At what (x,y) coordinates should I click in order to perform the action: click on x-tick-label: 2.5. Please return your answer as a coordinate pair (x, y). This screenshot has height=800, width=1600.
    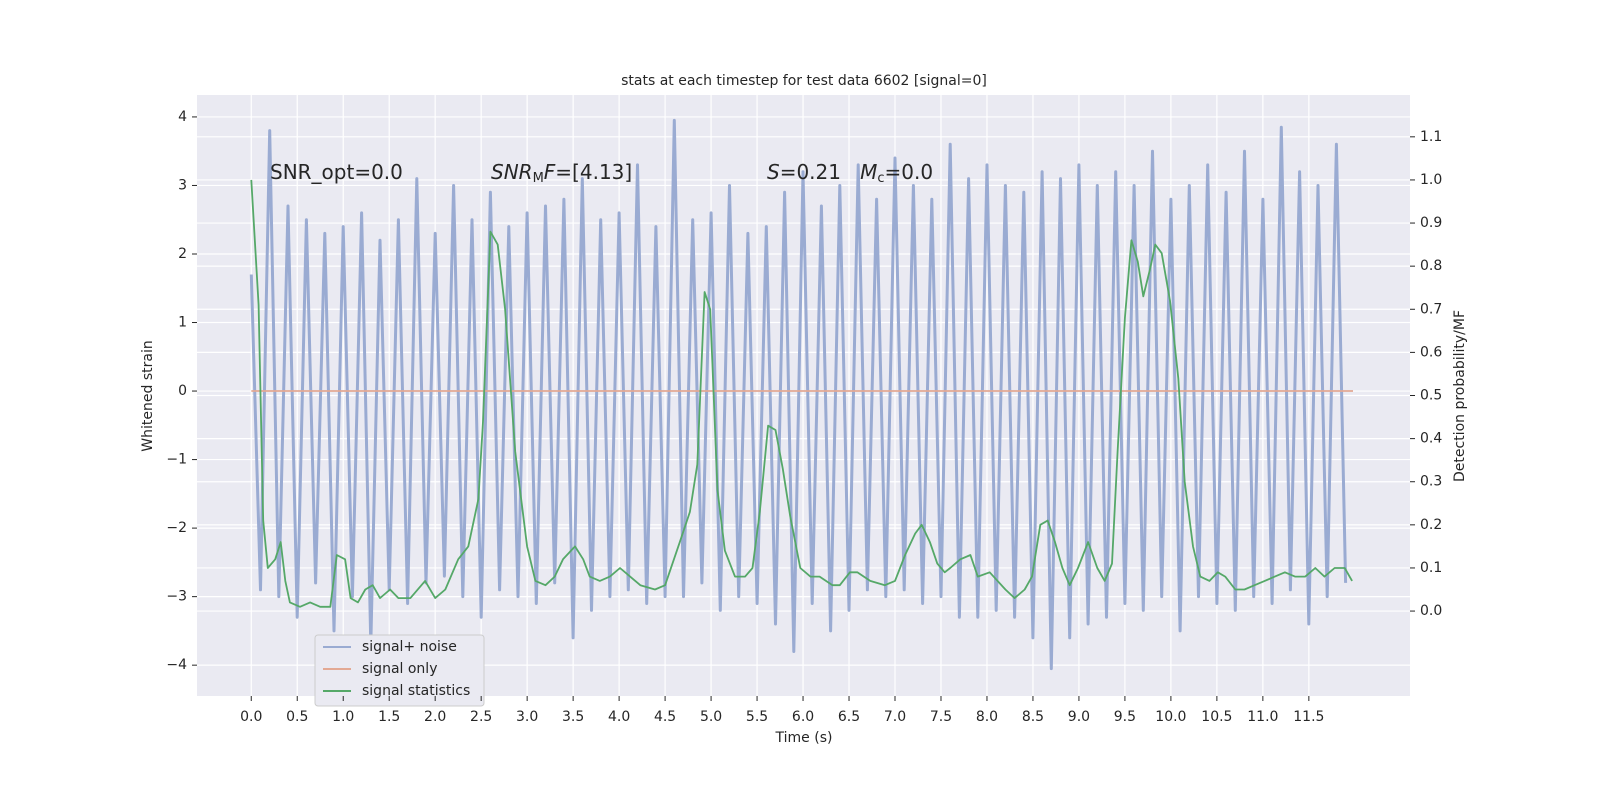
    Looking at the image, I should click on (481, 717).